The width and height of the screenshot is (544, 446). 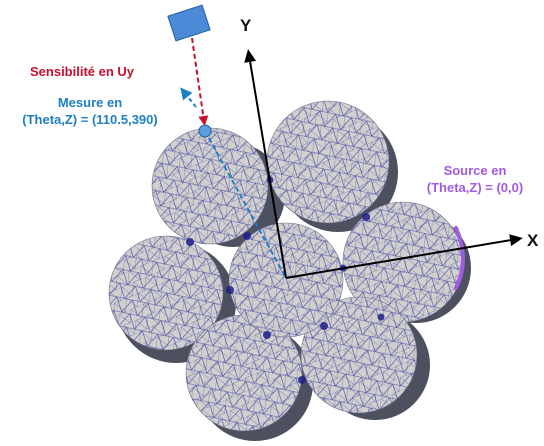 I want to click on axis-y-arrow, so click(x=265, y=164).